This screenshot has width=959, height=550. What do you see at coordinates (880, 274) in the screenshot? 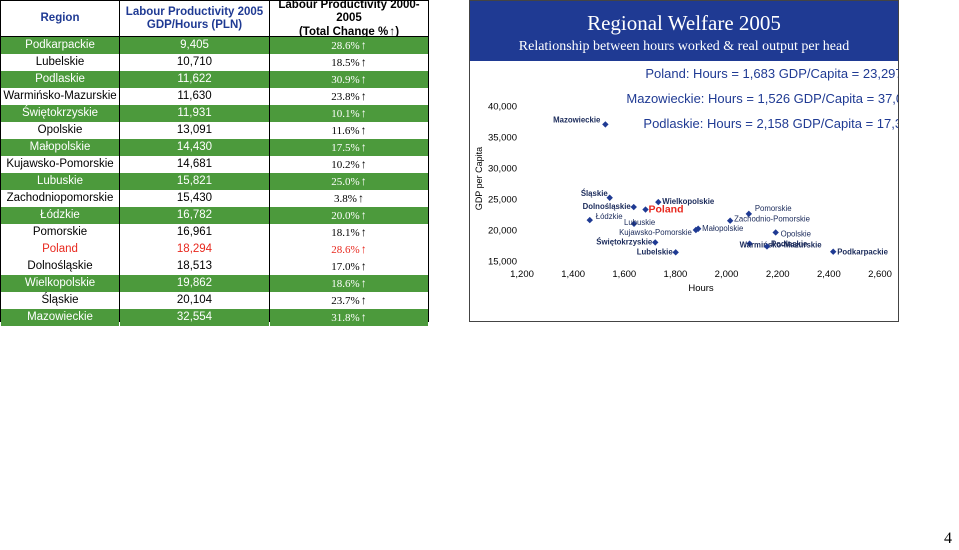
I see `x-tick-label: 2,600` at bounding box center [880, 274].